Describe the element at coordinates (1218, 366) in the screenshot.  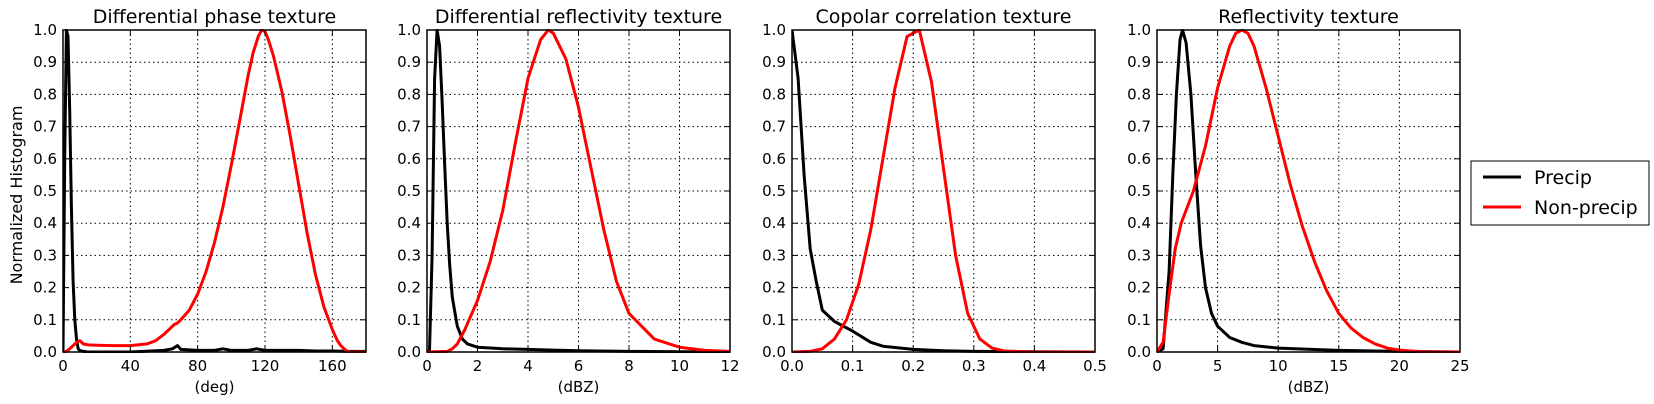
I see `x-tick-label: 5` at that location.